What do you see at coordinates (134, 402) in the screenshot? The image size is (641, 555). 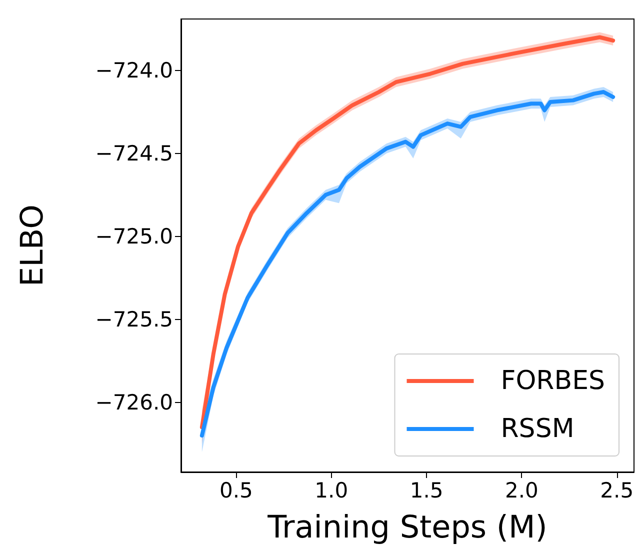 I see `y-tick-label: −726.0` at bounding box center [134, 402].